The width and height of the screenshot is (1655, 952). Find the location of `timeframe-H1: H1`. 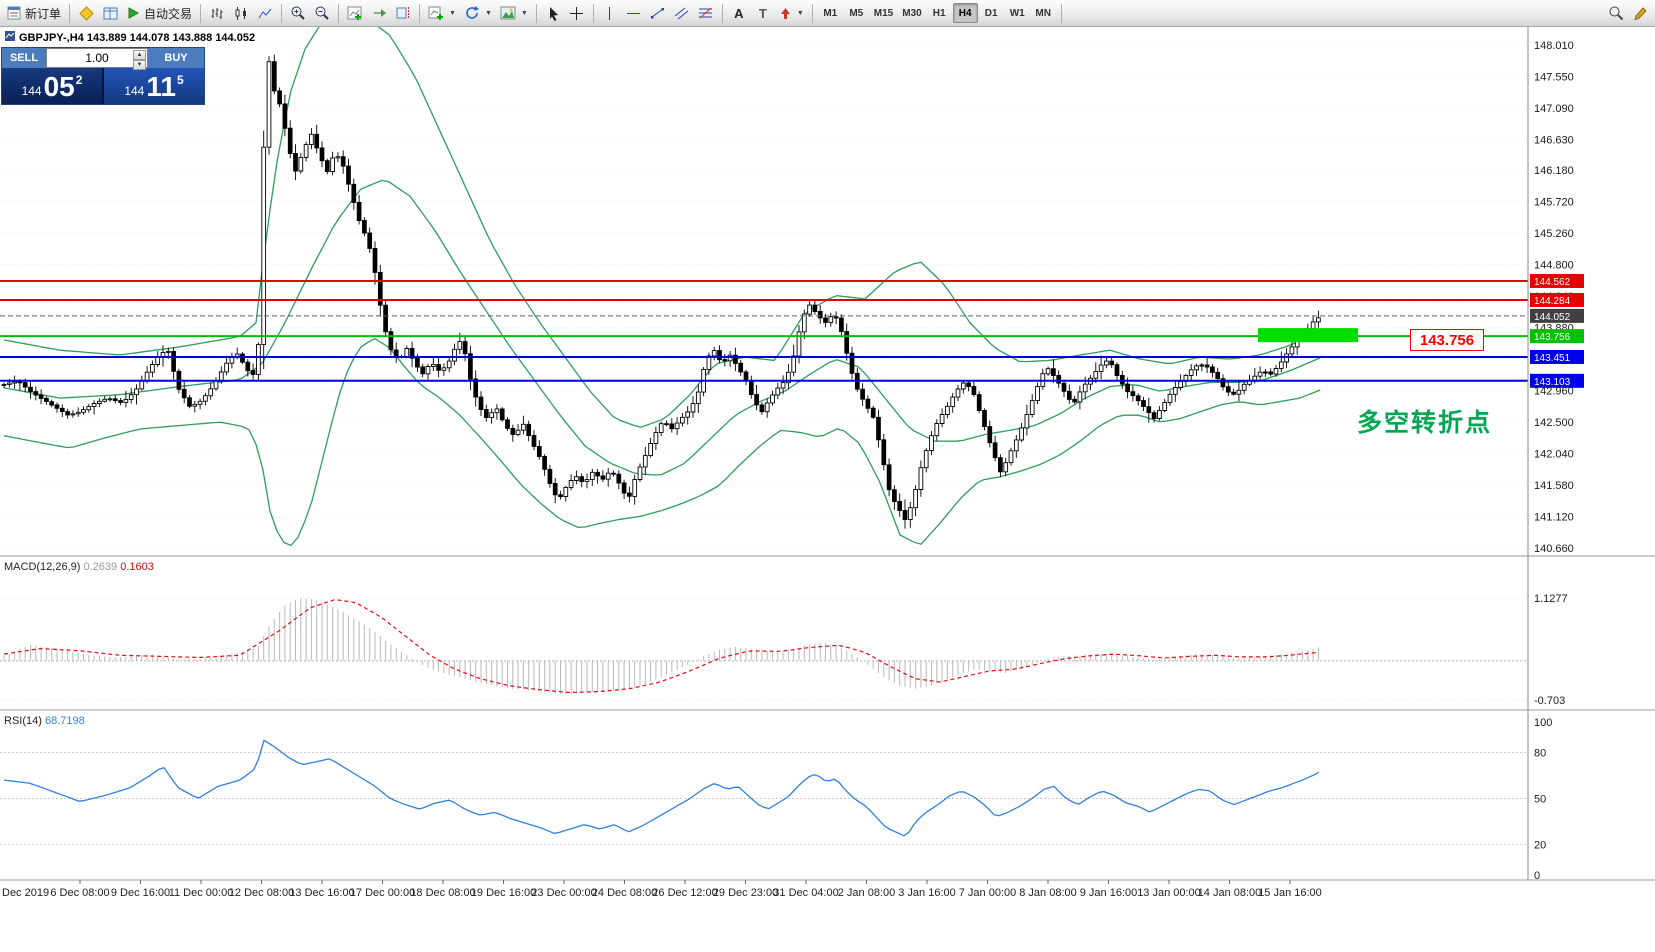

timeframe-H1: H1 is located at coordinates (939, 13).